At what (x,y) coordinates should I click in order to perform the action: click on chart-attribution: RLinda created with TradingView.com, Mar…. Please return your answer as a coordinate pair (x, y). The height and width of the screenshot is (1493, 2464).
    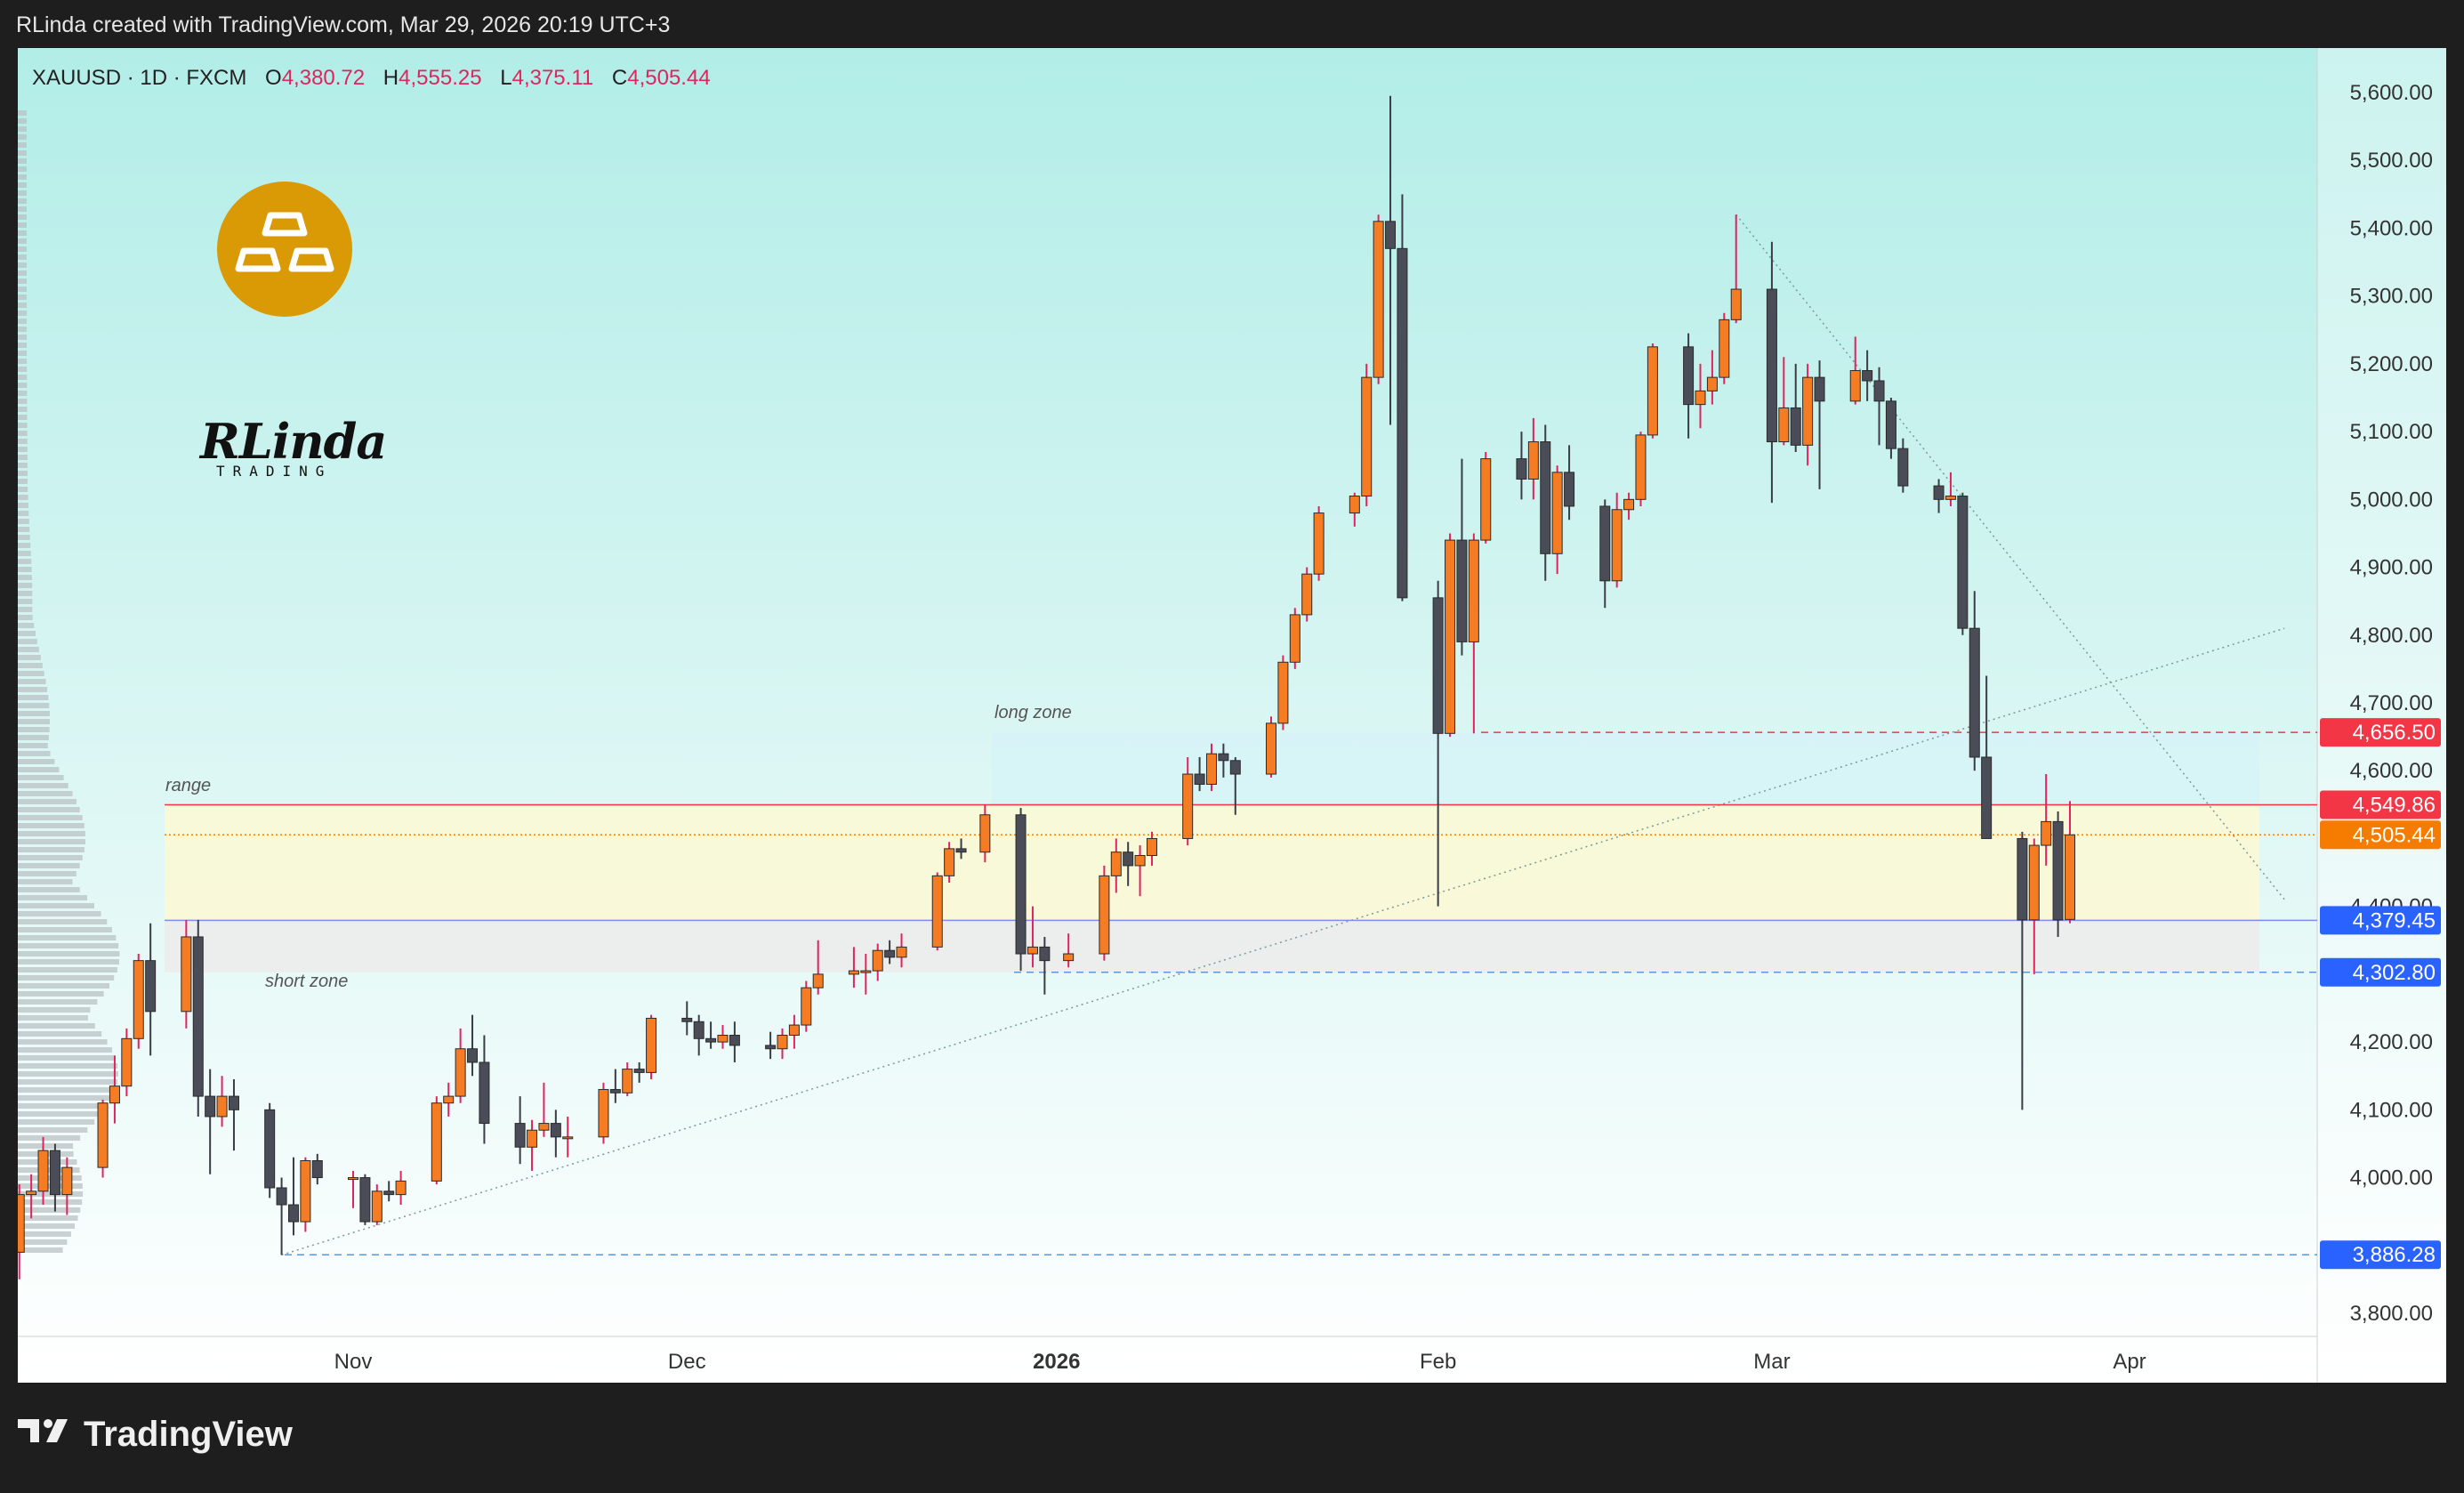
    Looking at the image, I should click on (344, 25).